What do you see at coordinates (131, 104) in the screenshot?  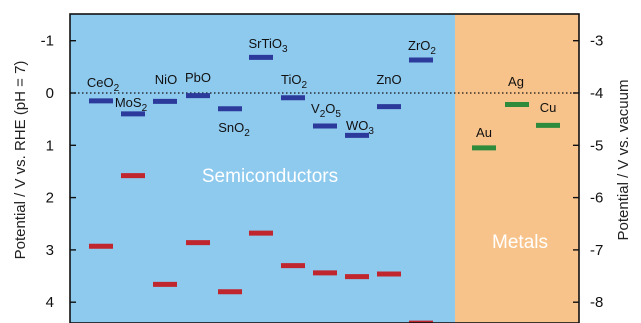 I see `material-label-mos2: MoS2​` at bounding box center [131, 104].